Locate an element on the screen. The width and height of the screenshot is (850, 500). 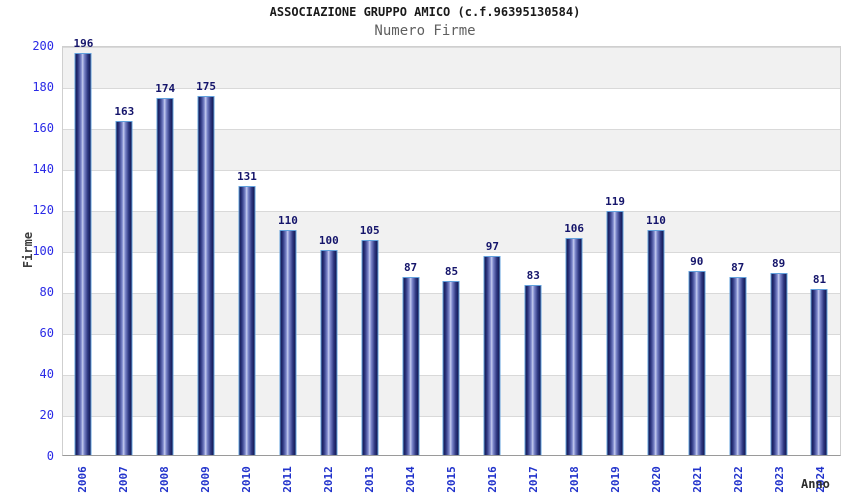
x-tick-text: 2014 is located at coordinates (410, 479).